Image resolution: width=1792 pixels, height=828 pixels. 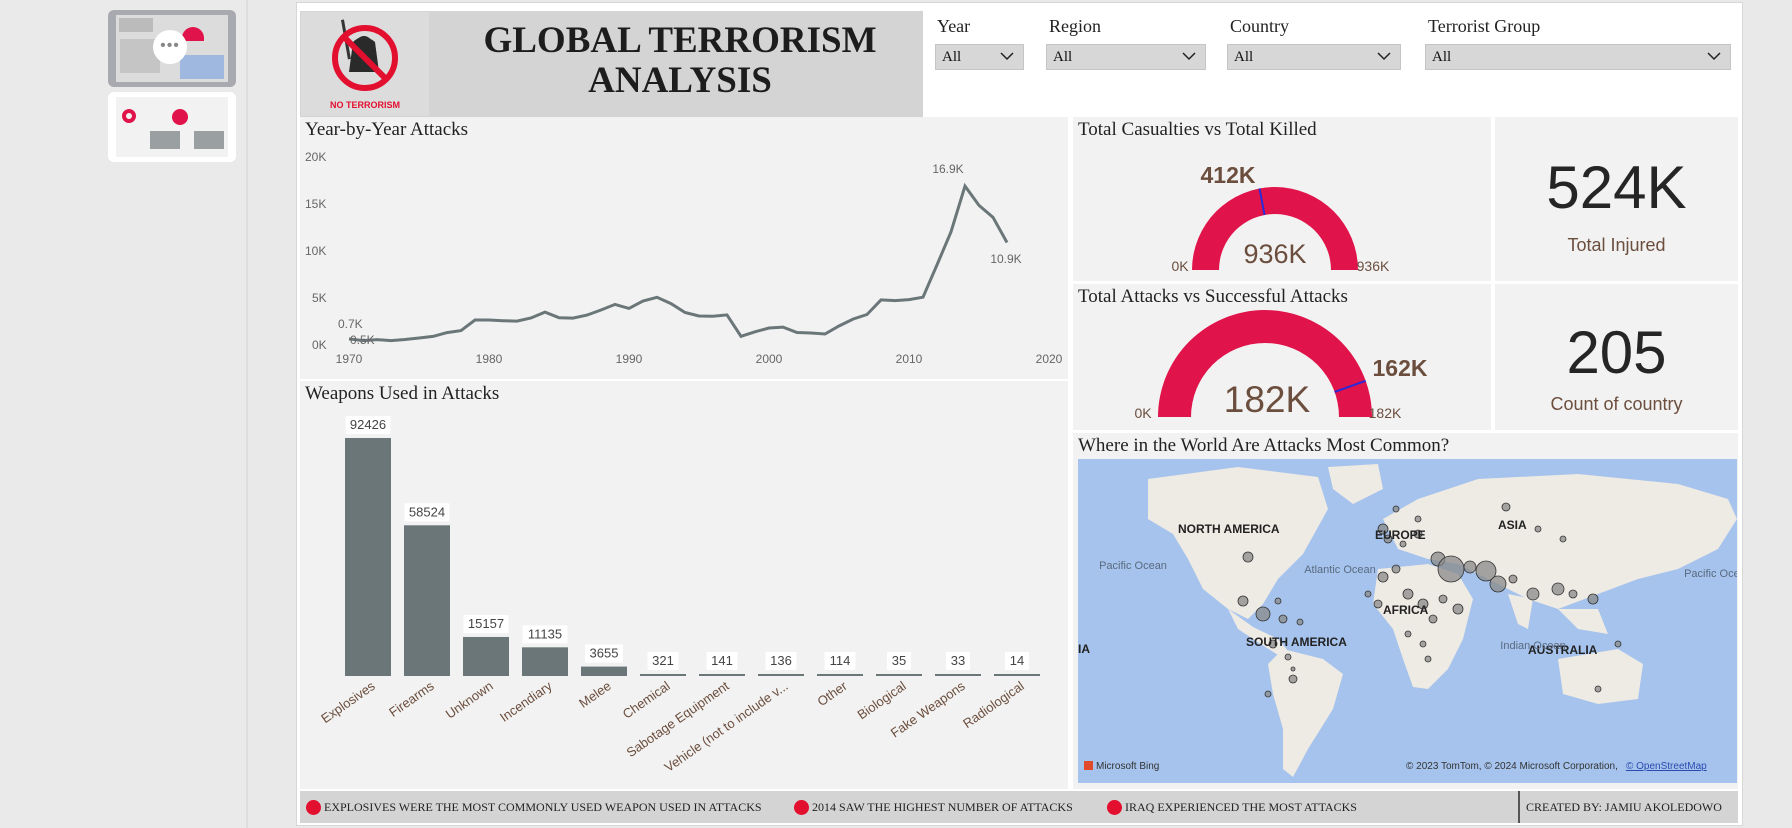 I want to click on insight-item: 2014 SAW THE HIGHEST NUMBER OF ATTACKS, so click(x=933, y=807).